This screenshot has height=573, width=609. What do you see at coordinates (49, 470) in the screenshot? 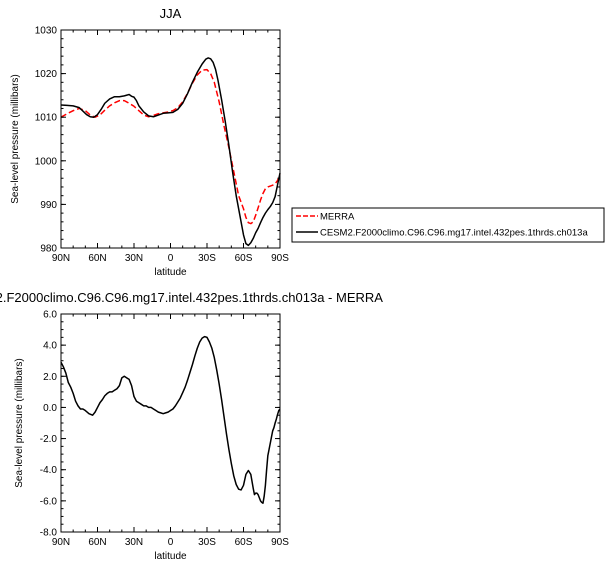
I see `y-tick-label: -4.0` at bounding box center [49, 470].